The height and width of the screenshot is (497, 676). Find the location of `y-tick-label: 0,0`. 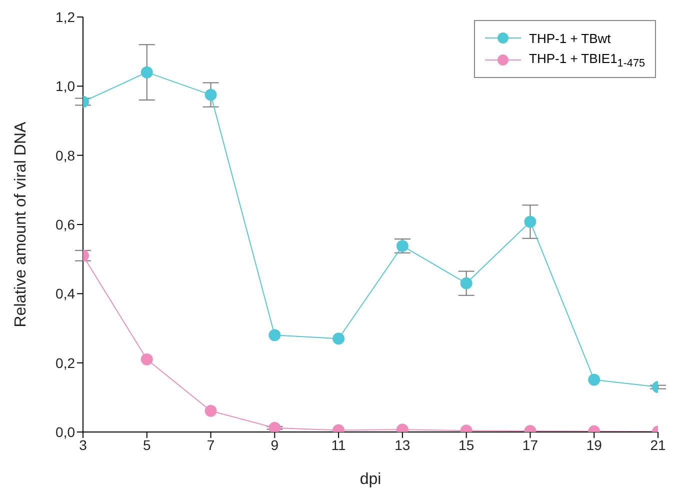

y-tick-label: 0,0 is located at coordinates (66, 432).